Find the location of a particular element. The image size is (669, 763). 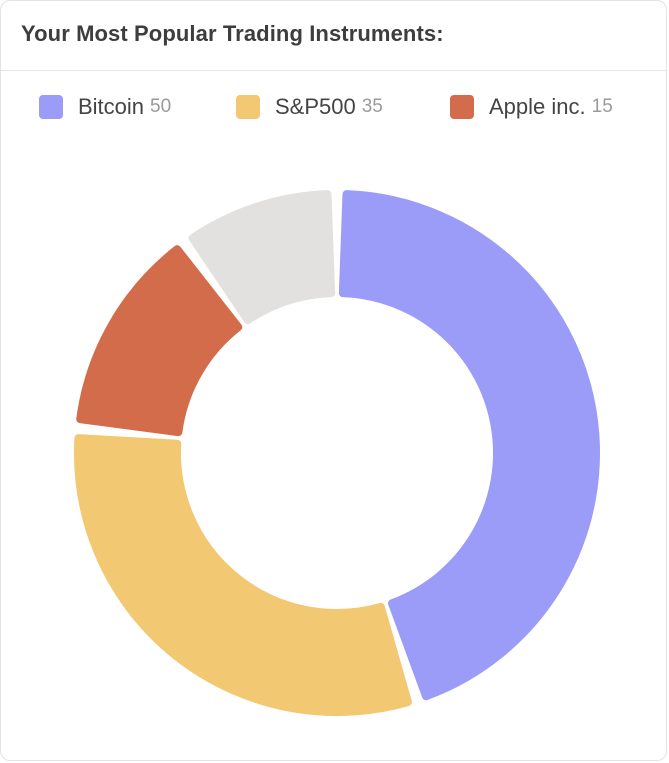

legend-item-bitcoin: Bitcoin 50 is located at coordinates (105, 107).